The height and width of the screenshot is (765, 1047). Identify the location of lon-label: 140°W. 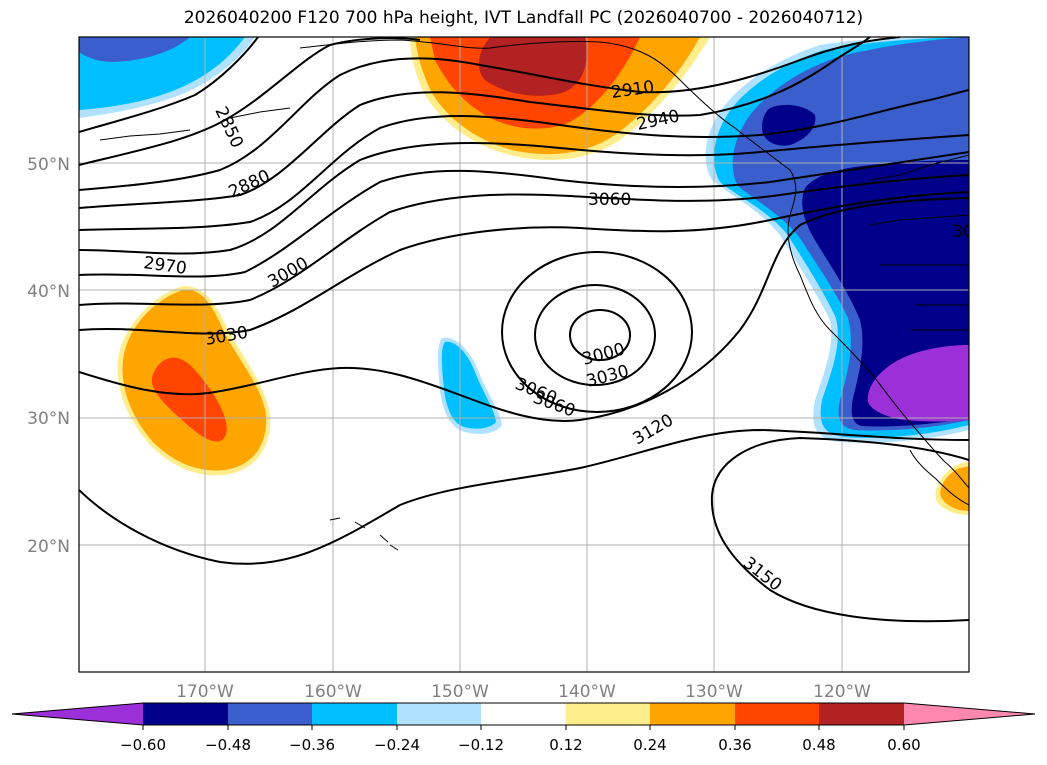
(587, 692).